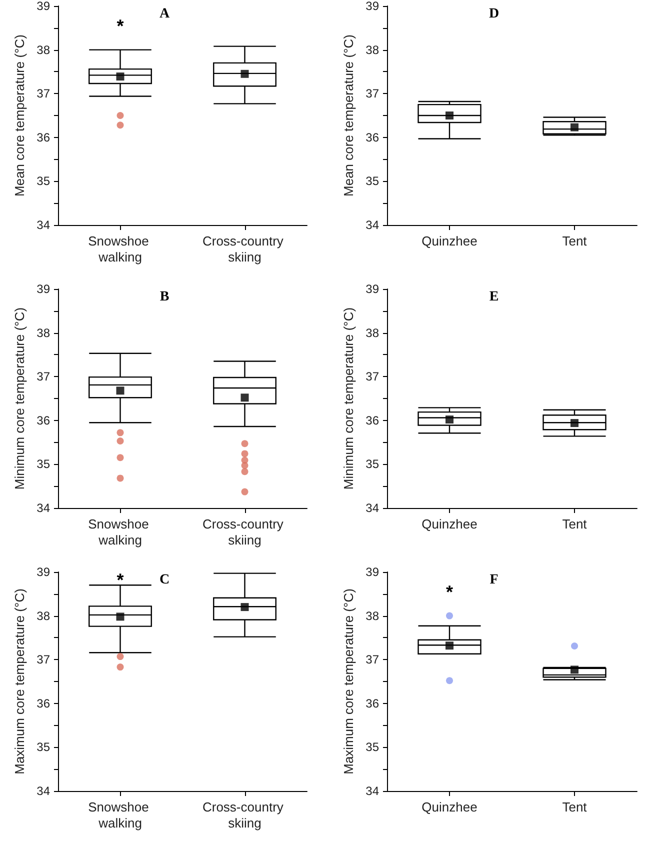 Image resolution: width=659 pixels, height=849 pixels. I want to click on chart-title: D, so click(494, 14).